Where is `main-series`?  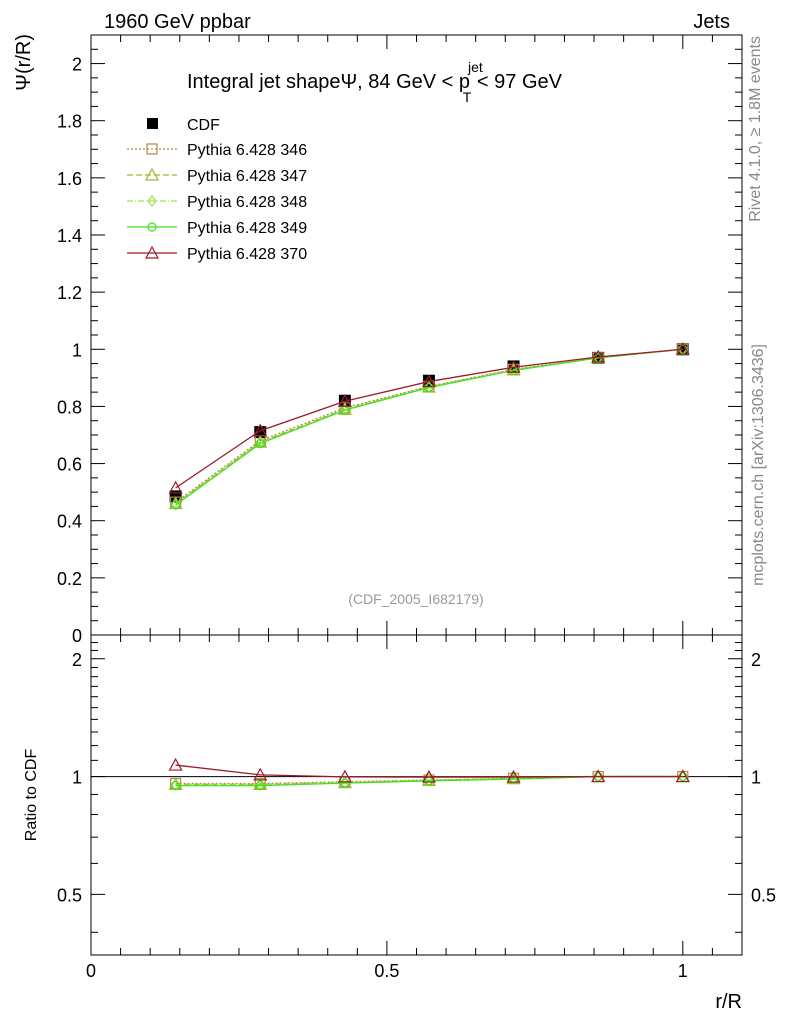 main-series is located at coordinates (429, 426).